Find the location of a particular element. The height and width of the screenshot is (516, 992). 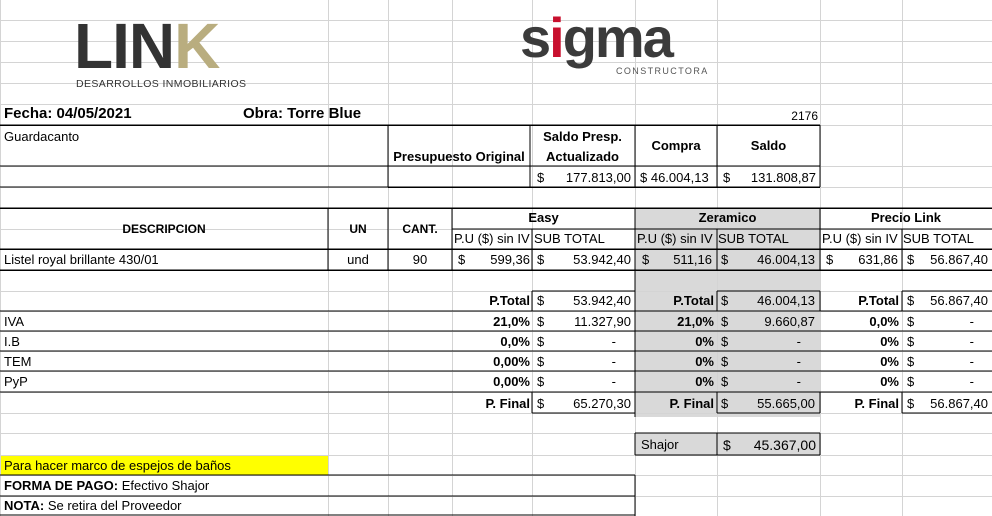

col-cant-header: CANT. is located at coordinates (420, 229).